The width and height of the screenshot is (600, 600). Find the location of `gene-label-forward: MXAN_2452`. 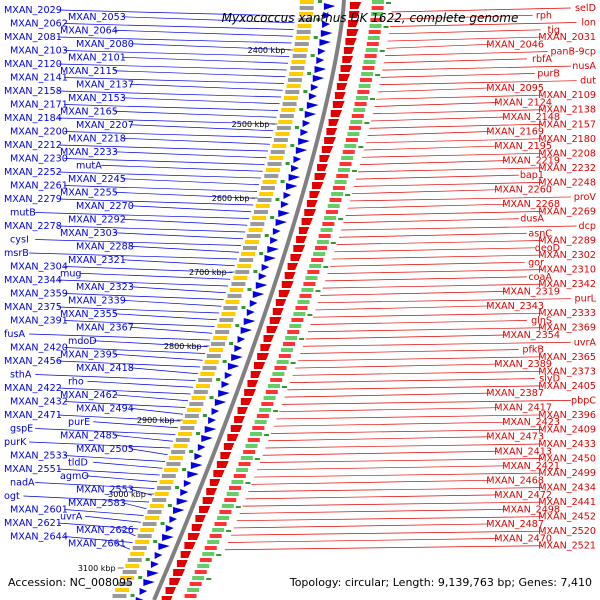

gene-label-forward: MXAN_2452 is located at coordinates (567, 517).